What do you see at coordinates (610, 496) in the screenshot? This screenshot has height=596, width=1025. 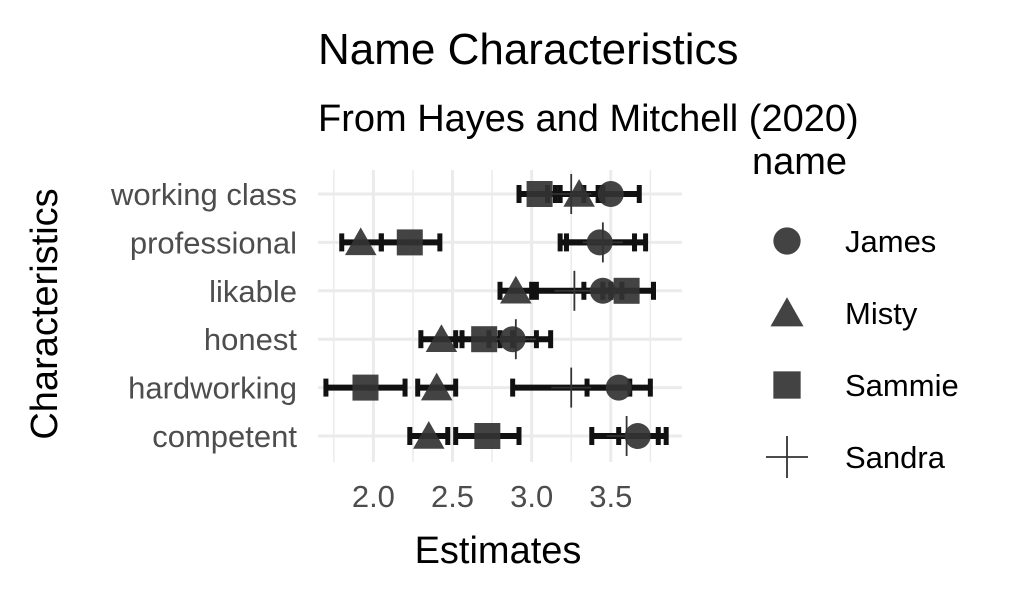 I see `x-tick-label: 3.5` at bounding box center [610, 496].